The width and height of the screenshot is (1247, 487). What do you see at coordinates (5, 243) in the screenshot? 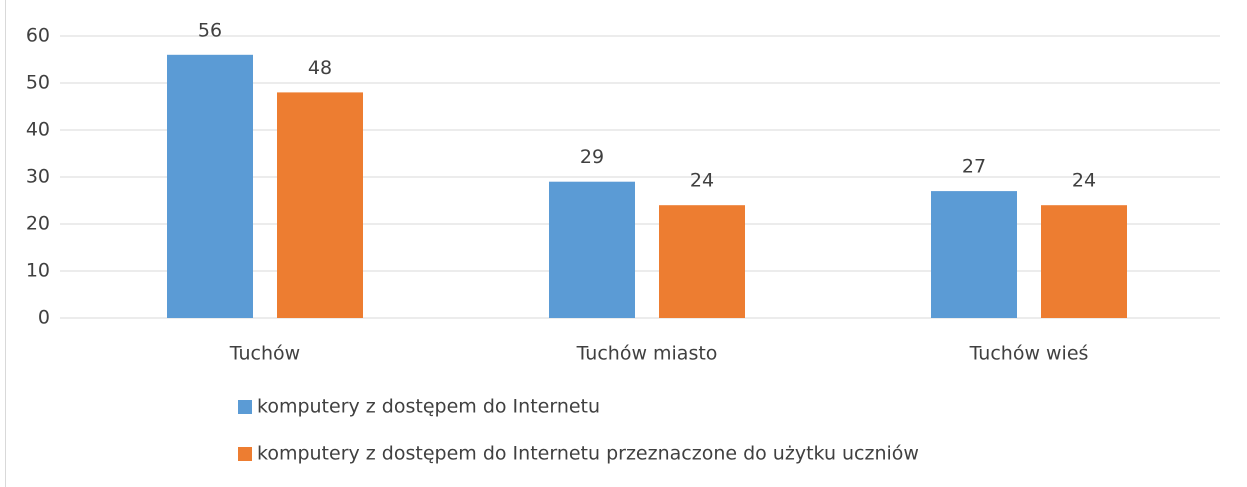
I see `chart-frame` at bounding box center [5, 243].